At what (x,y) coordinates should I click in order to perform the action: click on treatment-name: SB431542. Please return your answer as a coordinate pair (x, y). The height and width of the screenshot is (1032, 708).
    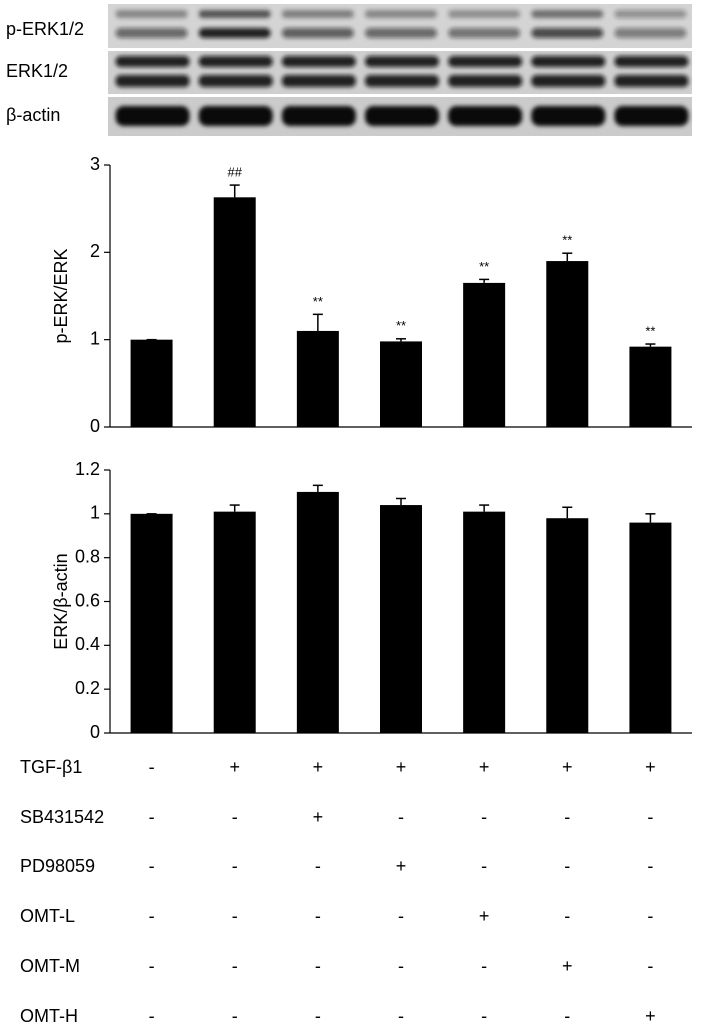
    Looking at the image, I should click on (62, 817).